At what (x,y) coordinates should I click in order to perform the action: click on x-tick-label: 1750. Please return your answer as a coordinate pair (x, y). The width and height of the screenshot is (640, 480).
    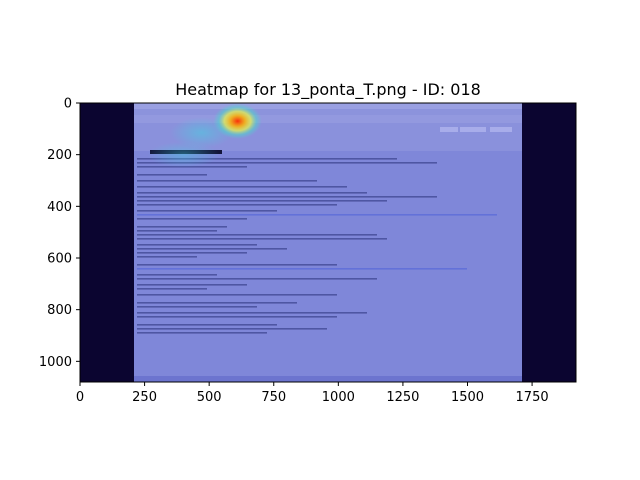
    Looking at the image, I should click on (532, 397).